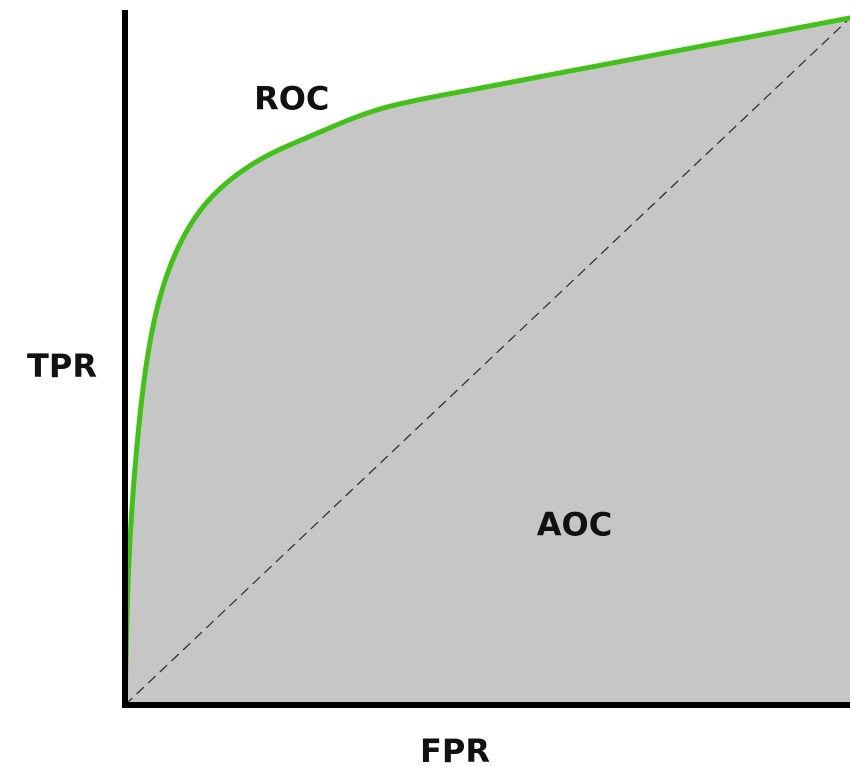  I want to click on annotation-aoc: AOC, so click(574, 524).